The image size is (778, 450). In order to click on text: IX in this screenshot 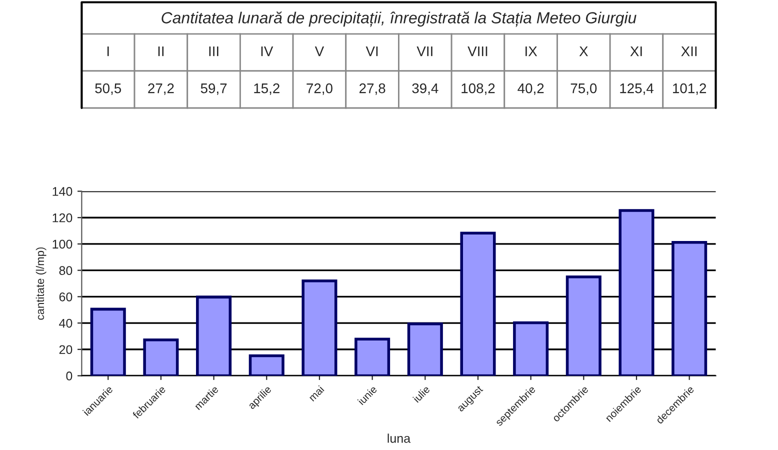, I will do `click(532, 51)`.